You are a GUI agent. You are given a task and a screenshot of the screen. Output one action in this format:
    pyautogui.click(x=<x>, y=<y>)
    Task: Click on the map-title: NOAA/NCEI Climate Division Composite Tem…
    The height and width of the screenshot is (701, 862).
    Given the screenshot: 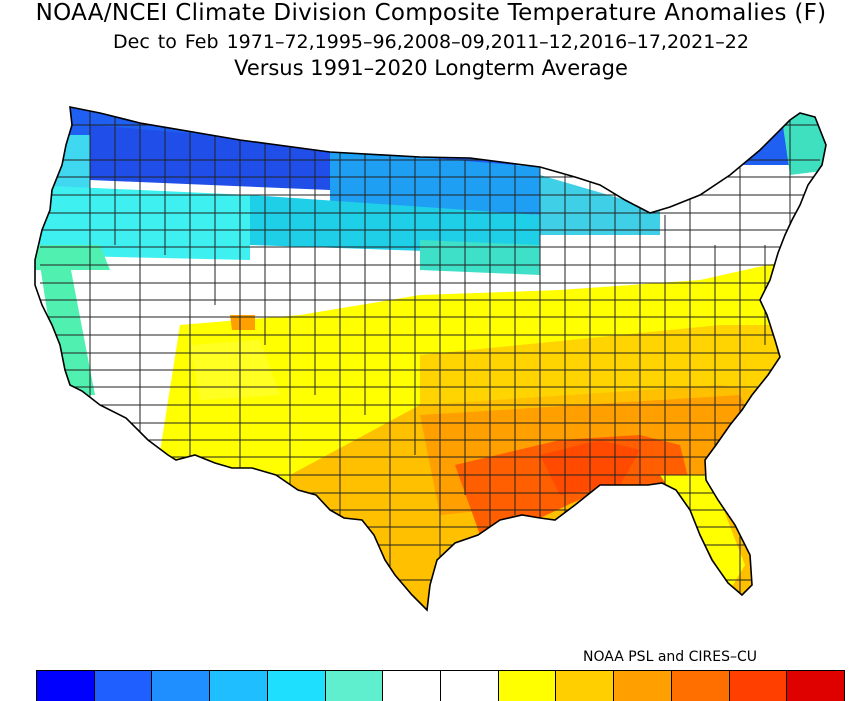 What is the action you would take?
    pyautogui.click(x=431, y=13)
    